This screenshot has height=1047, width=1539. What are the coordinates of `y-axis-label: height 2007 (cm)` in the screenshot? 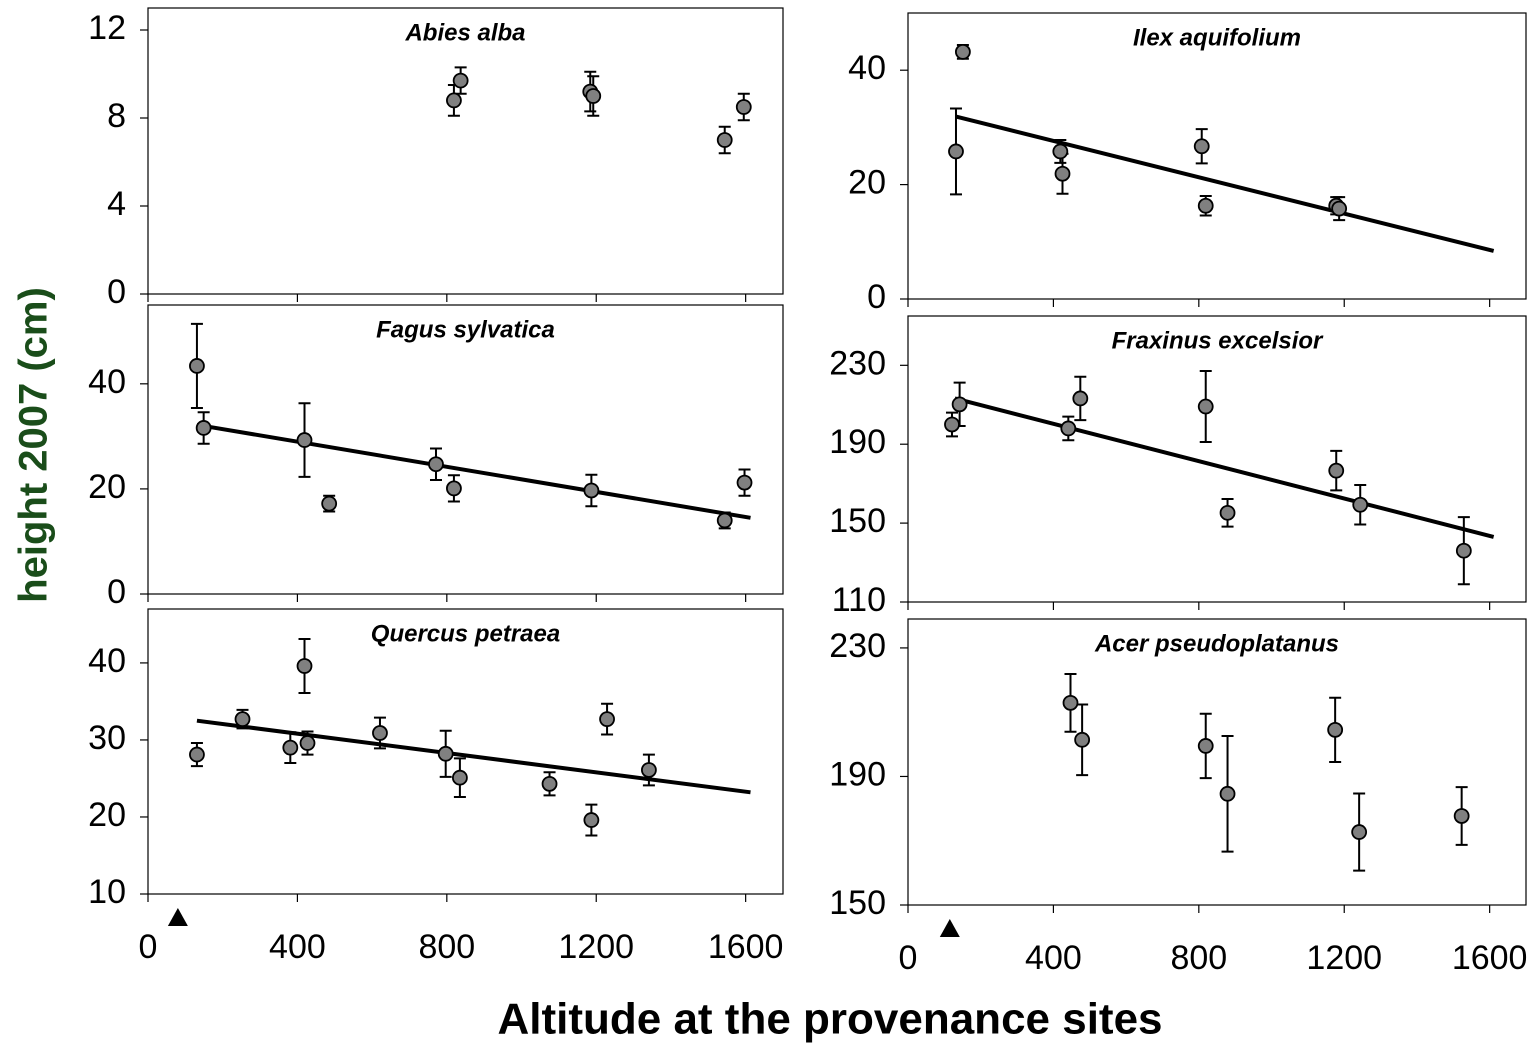 It's located at (34, 445).